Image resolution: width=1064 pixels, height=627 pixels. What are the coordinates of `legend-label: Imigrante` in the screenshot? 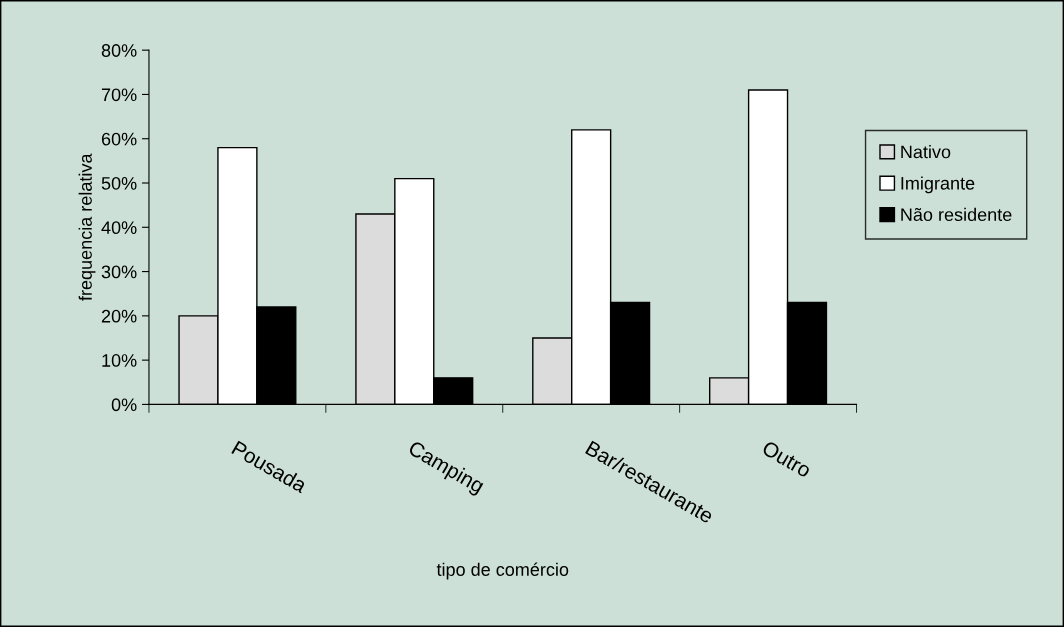 It's located at (938, 185).